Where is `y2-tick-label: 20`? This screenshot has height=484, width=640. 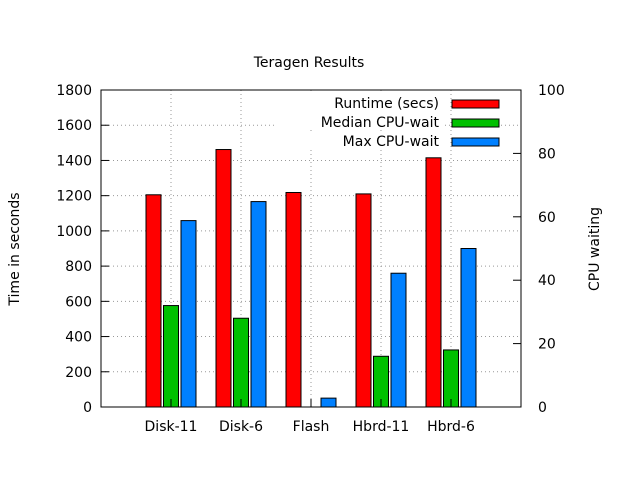
y2-tick-label: 20 is located at coordinates (547, 345).